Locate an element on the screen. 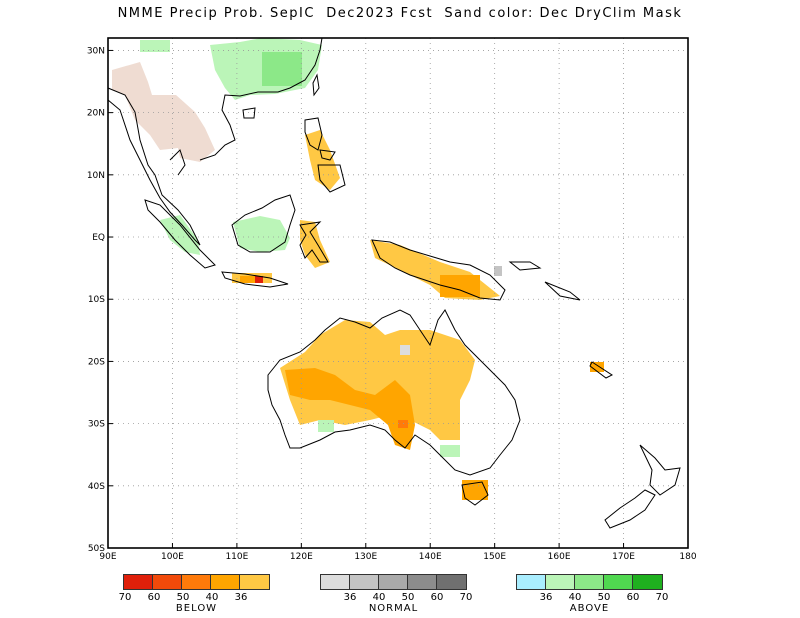 The image size is (800, 618). below-region-australia-orange is located at coordinates (350, 409).